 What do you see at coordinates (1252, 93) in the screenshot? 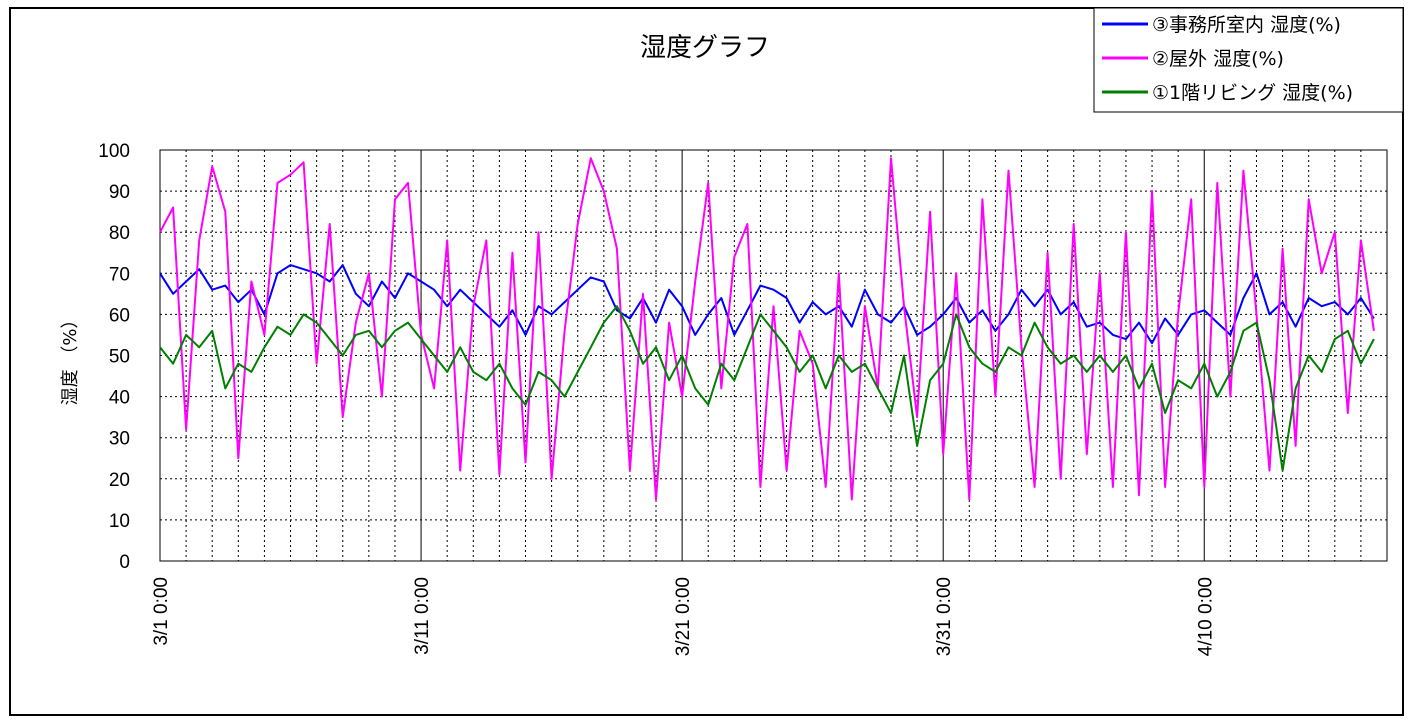
I see `legend-label: ①1階リビング 湿度(%)` at bounding box center [1252, 93].